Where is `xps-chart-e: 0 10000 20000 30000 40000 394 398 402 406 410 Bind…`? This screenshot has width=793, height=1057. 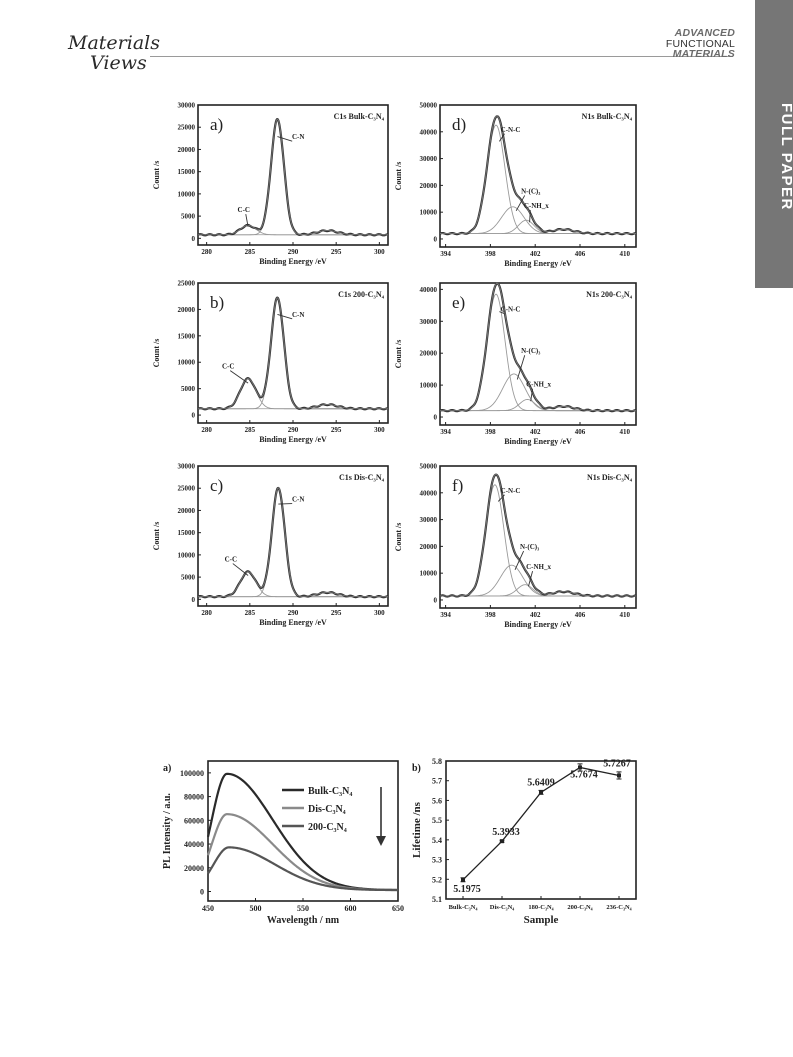 xps-chart-e: 0 10000 20000 30000 40000 394 398 402 406 410 Bind… is located at coordinates (515, 364).